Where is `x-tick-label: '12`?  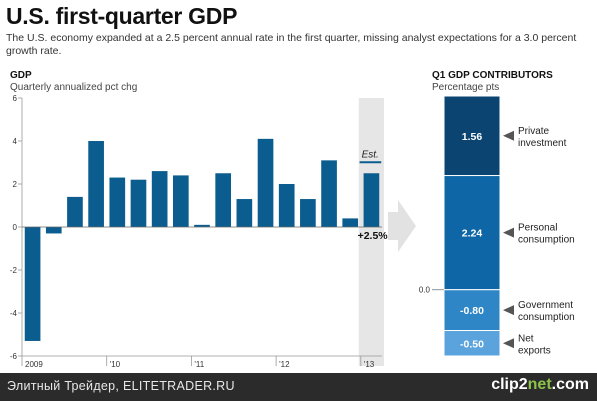
x-tick-label: '12 is located at coordinates (284, 364).